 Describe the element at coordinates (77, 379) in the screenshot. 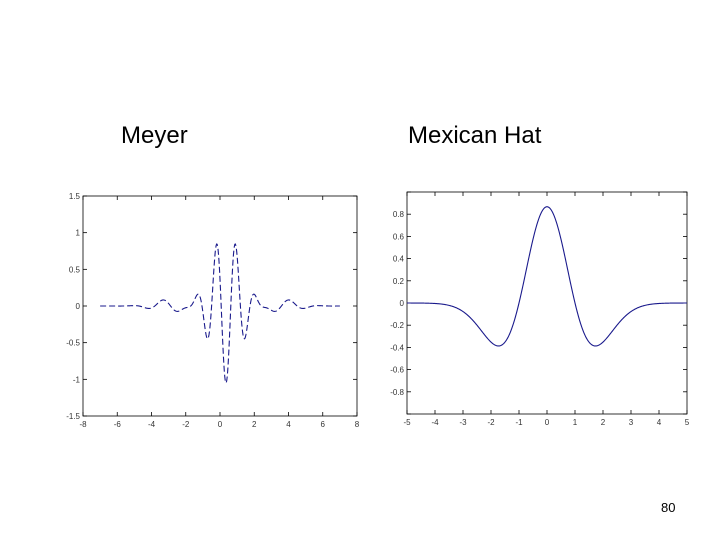

I see `y-tick-label: -1` at that location.